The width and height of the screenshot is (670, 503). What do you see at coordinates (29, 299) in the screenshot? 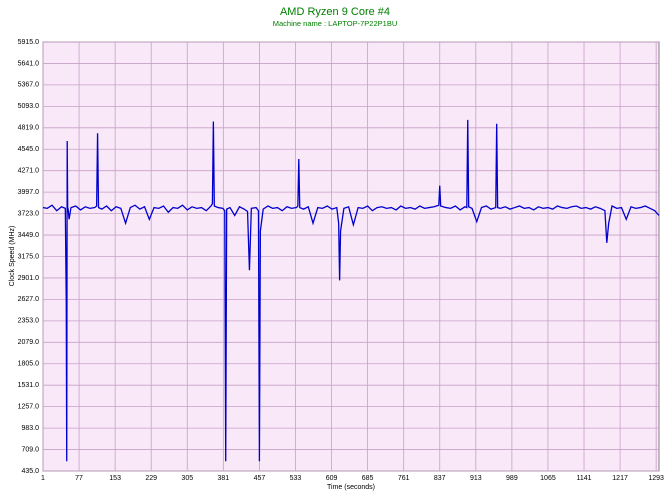
I see `y-tick-label: 2627.0` at bounding box center [29, 299].